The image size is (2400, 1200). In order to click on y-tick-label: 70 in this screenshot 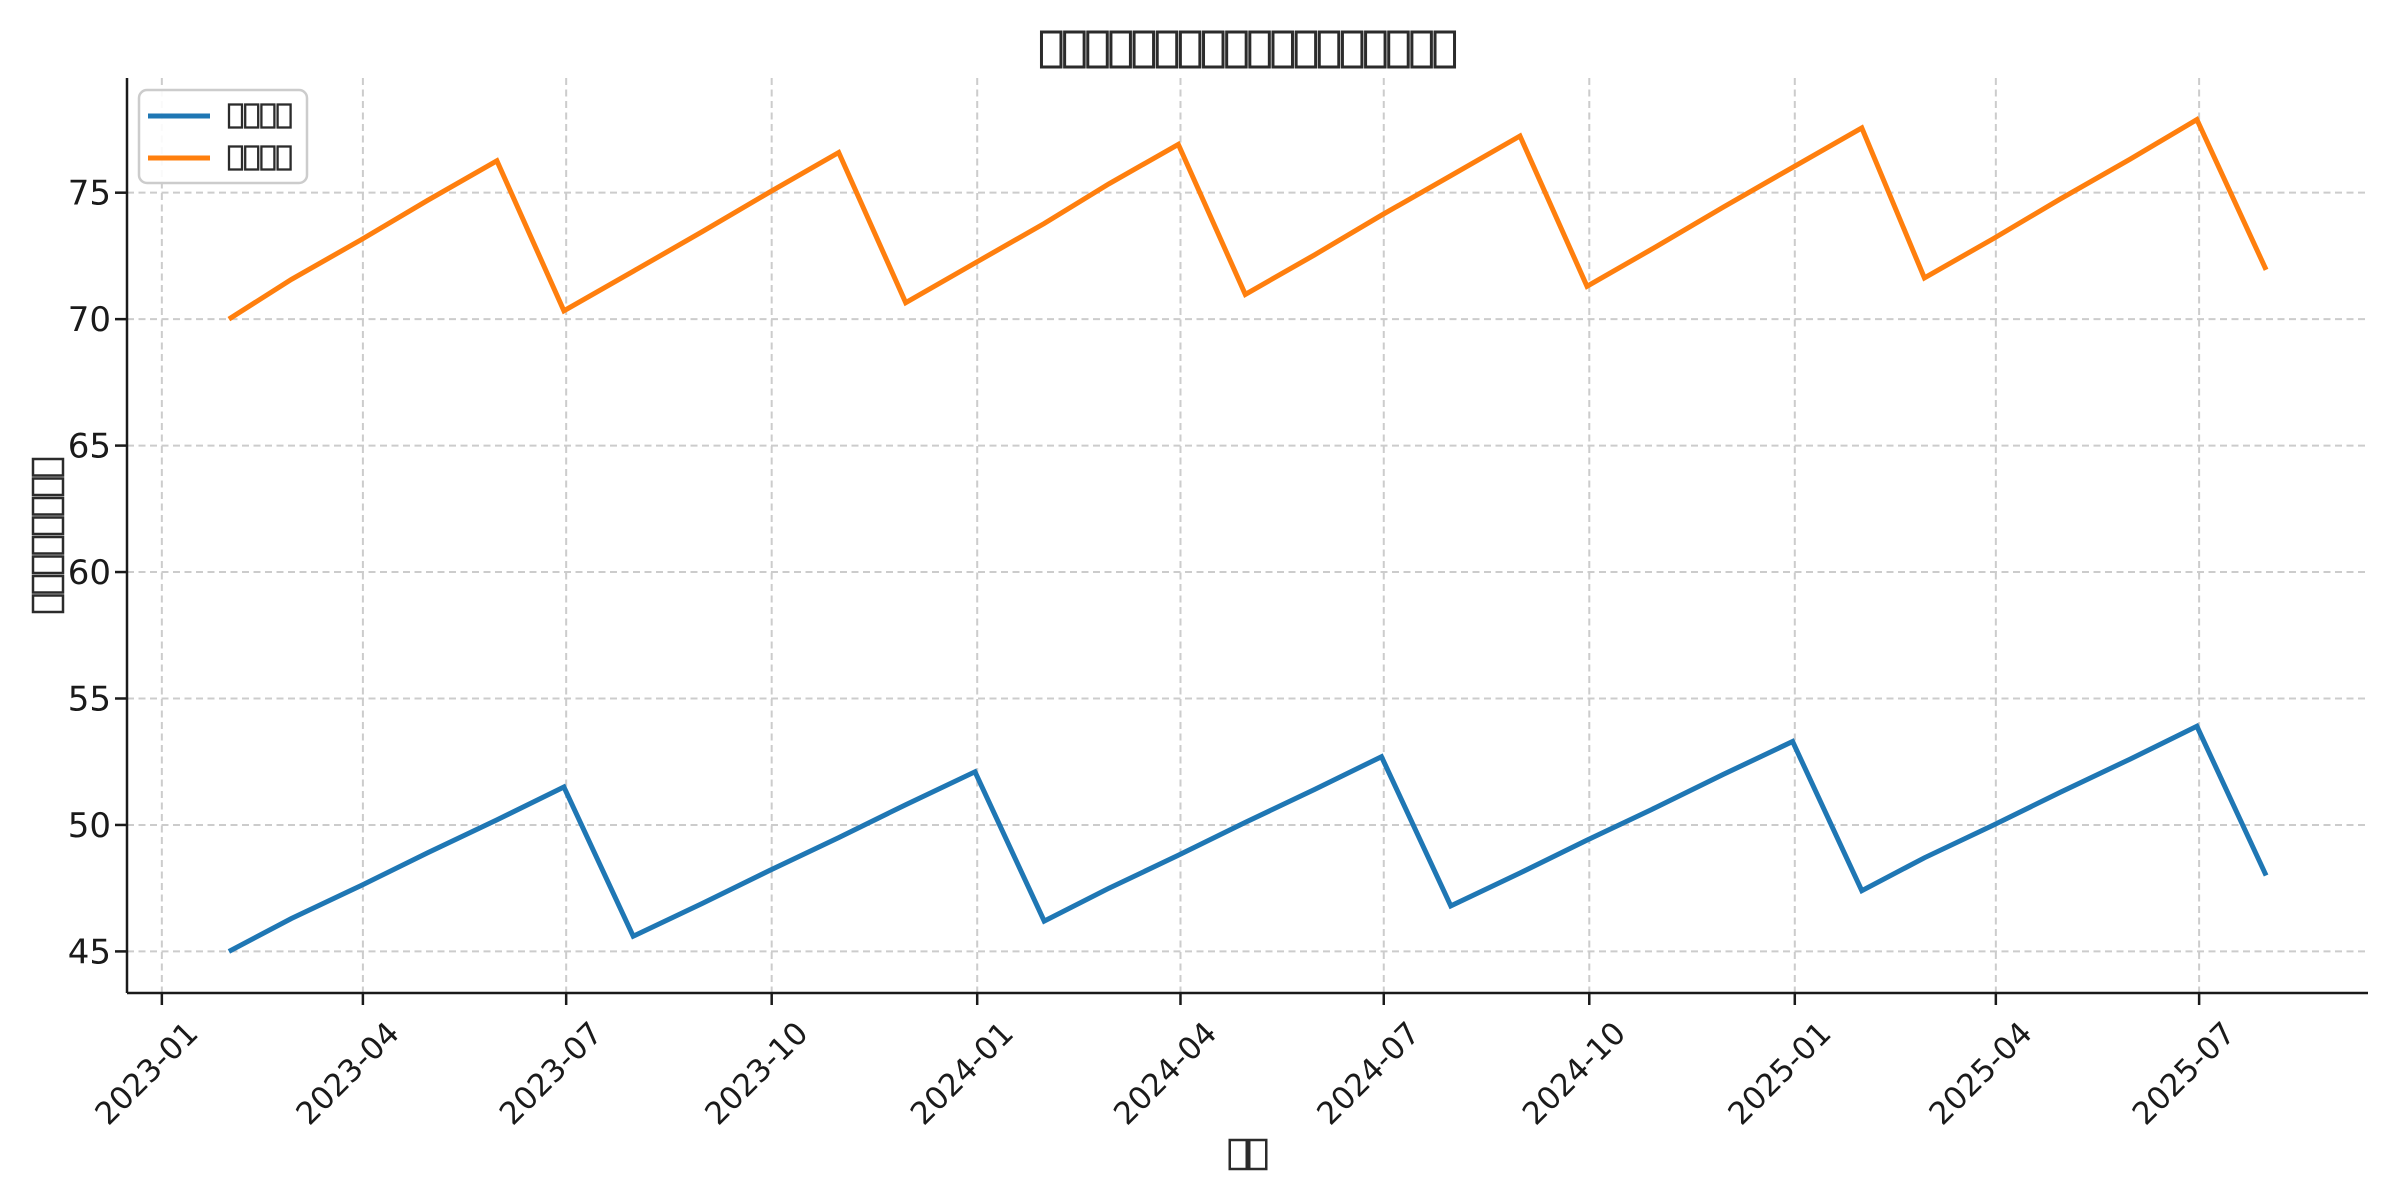, I will do `click(89, 320)`.